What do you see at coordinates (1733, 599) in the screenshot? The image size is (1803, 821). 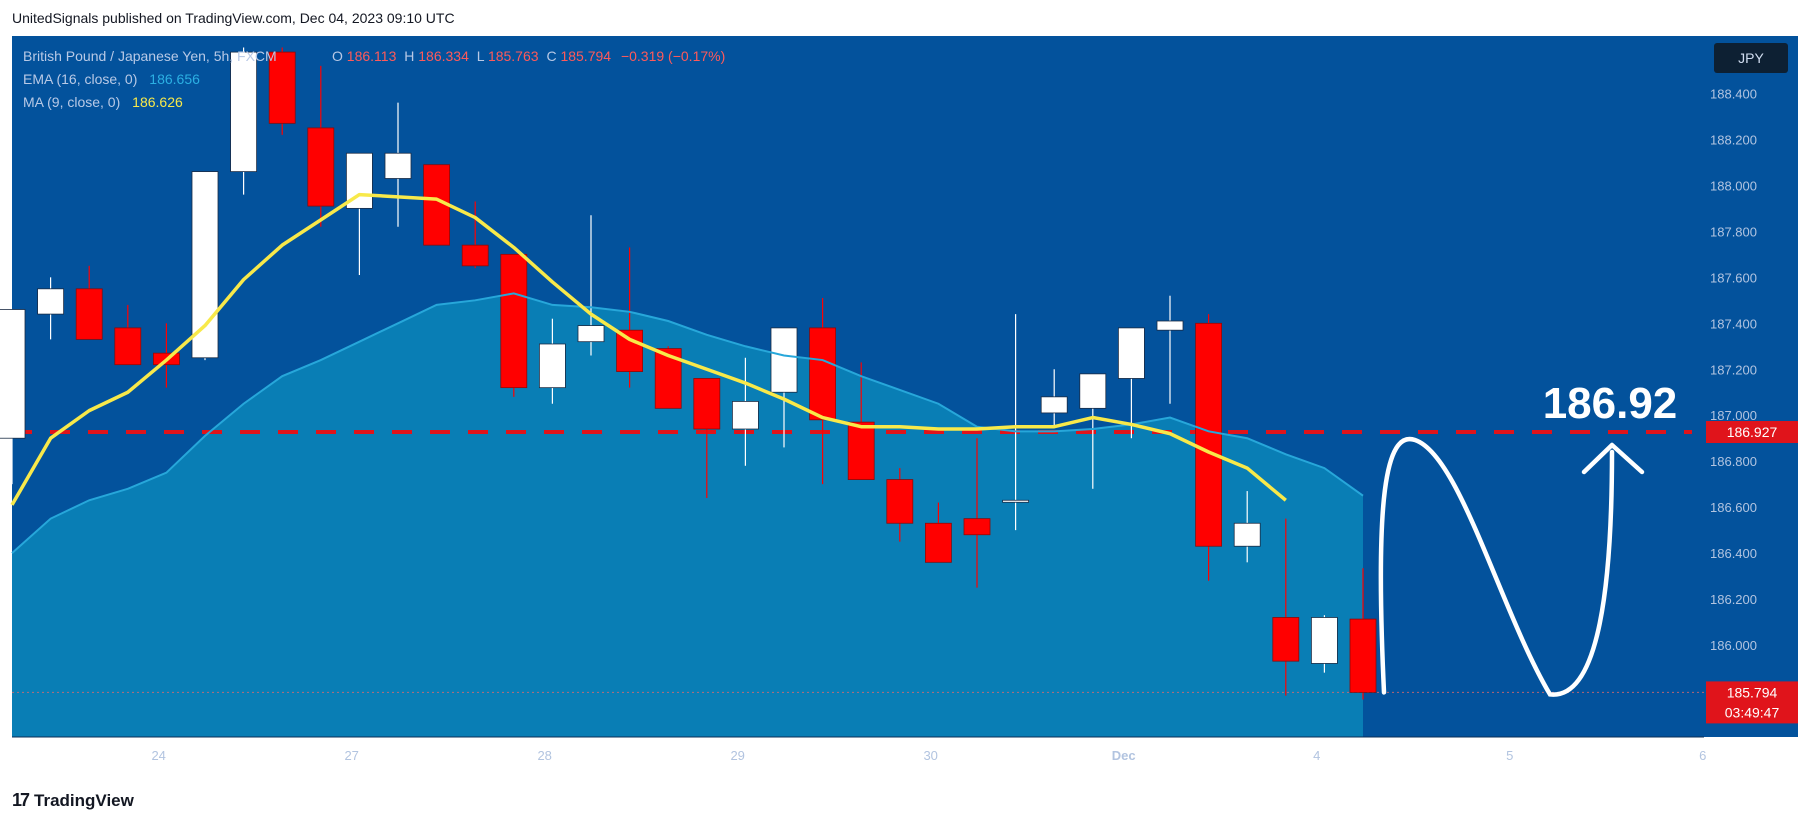 I see `price-tick-label: 186.200` at bounding box center [1733, 599].